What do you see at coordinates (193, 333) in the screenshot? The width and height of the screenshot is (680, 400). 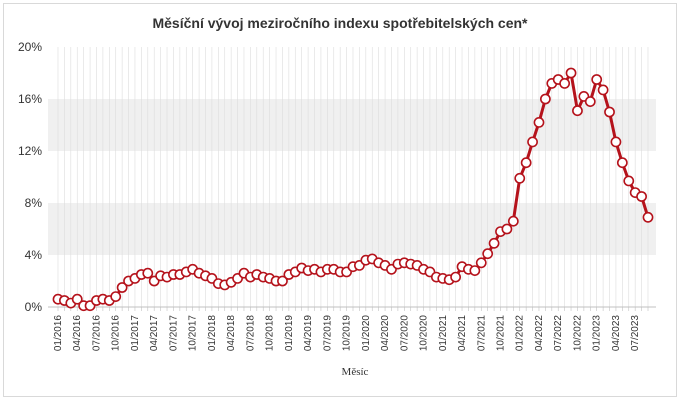 I see `x-tick-label: 10/2017` at bounding box center [193, 333].